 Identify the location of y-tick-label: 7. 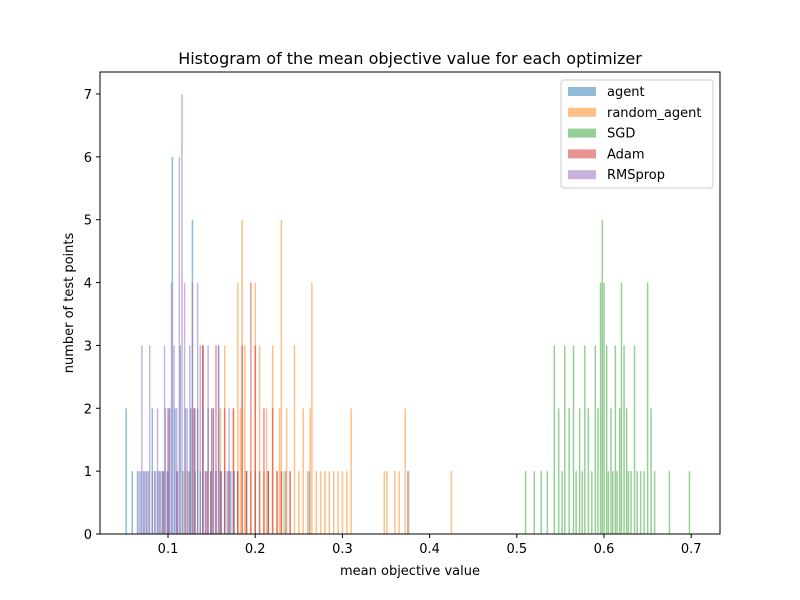
(88, 95).